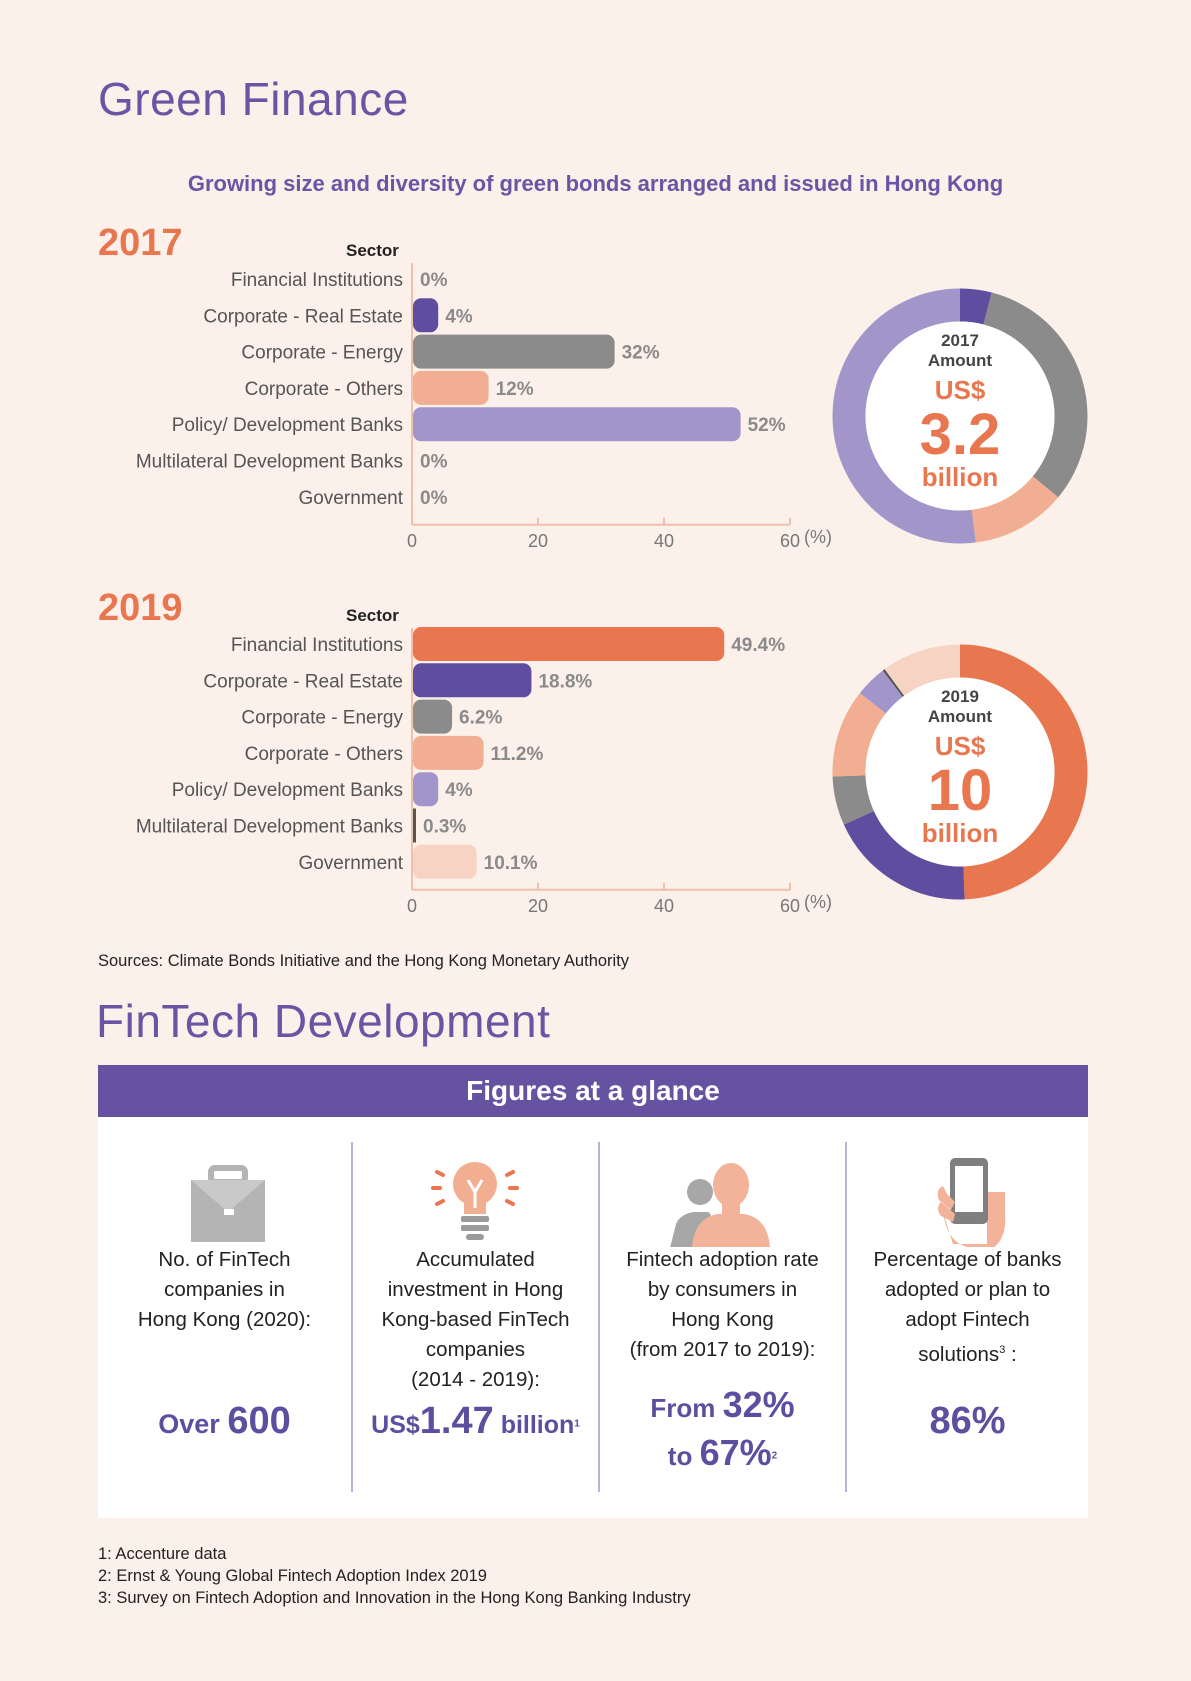 The height and width of the screenshot is (1681, 1191). I want to click on desc-line: companies in, so click(224, 1289).